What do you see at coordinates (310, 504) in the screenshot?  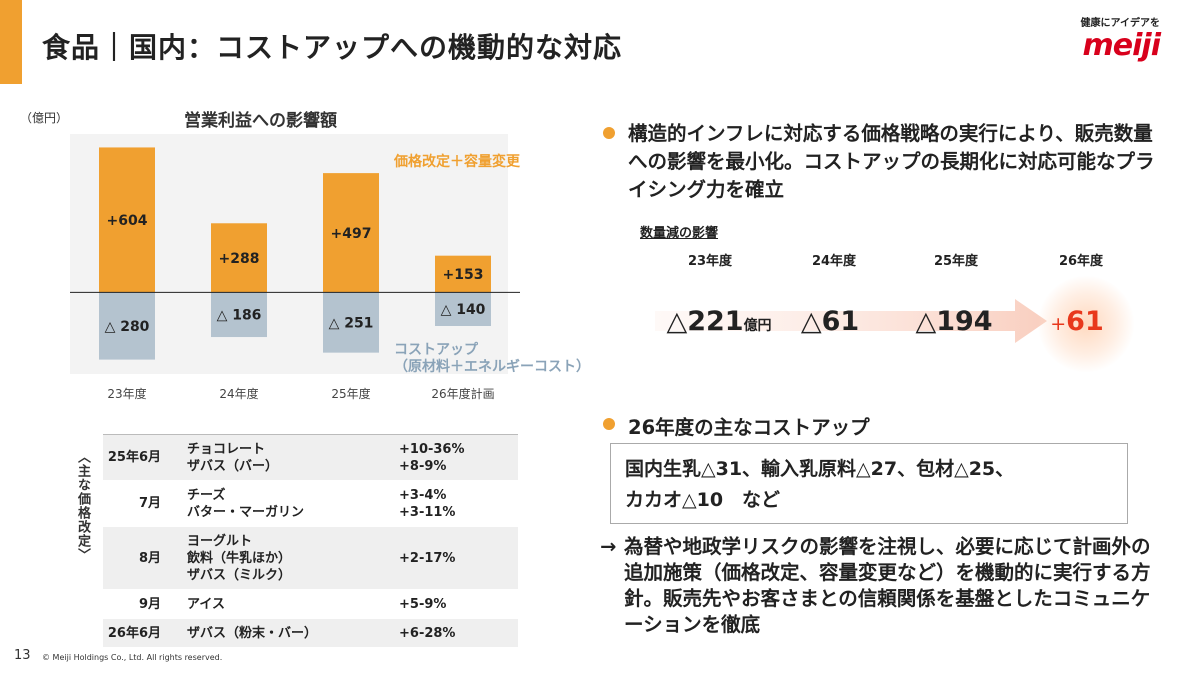 I see `table-row: 7月 チーズ バター・マーガリン +3-4% +3-11%` at bounding box center [310, 504].